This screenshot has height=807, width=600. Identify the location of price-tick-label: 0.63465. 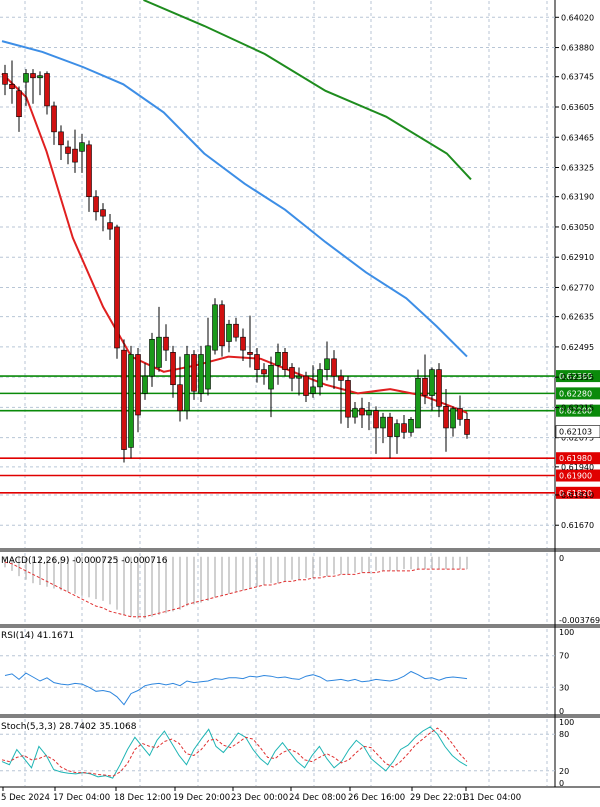
(577, 137).